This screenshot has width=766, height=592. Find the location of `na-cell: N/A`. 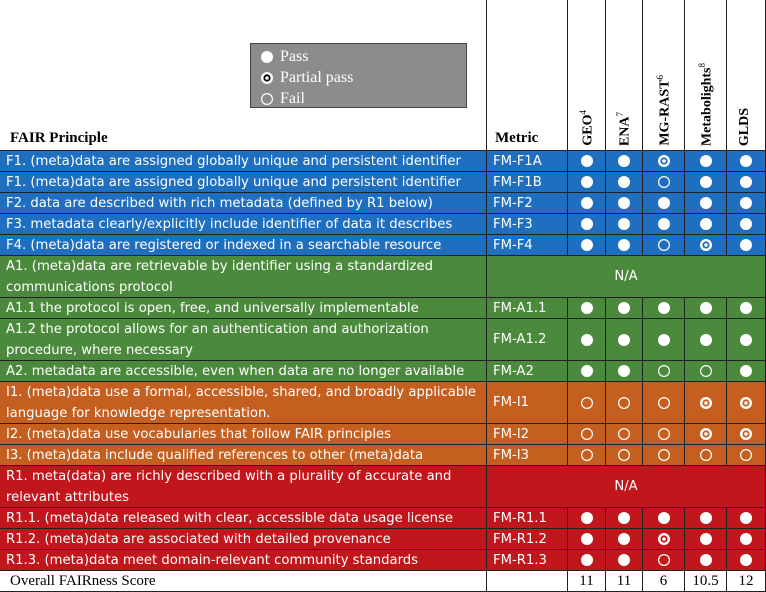

na-cell: N/A is located at coordinates (626, 277).